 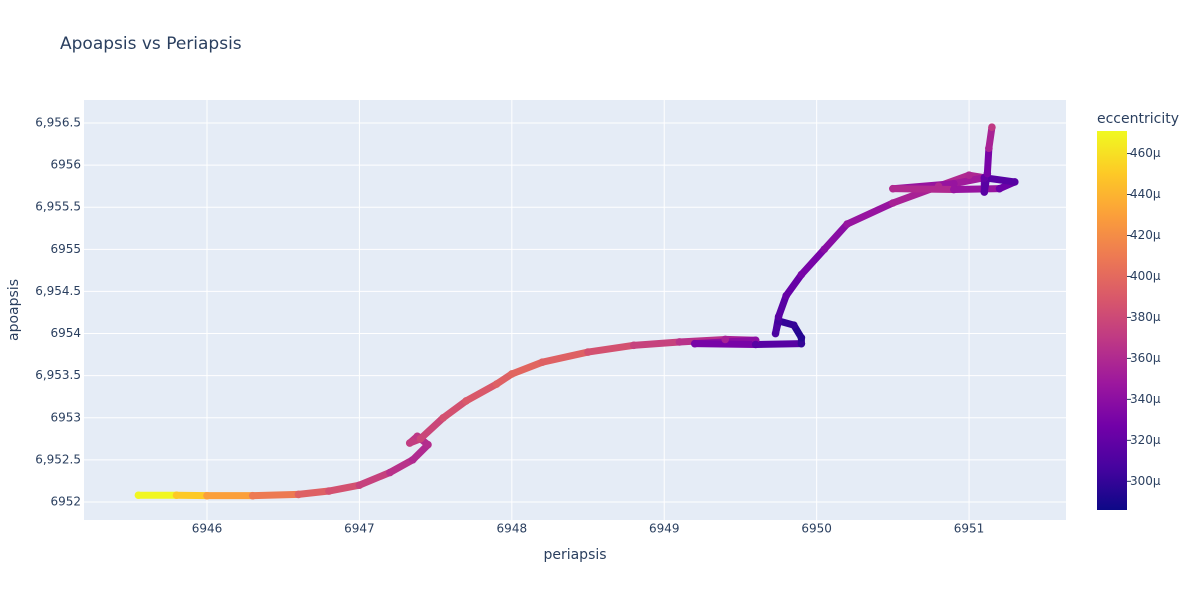 What do you see at coordinates (65, 417) in the screenshot?
I see `y-tick-label: 6953` at bounding box center [65, 417].